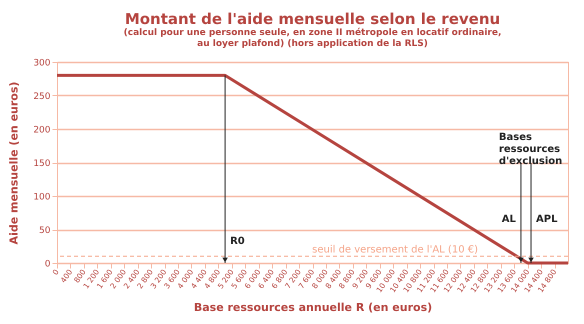  I want to click on y-tick-label: 250, so click(42, 97).